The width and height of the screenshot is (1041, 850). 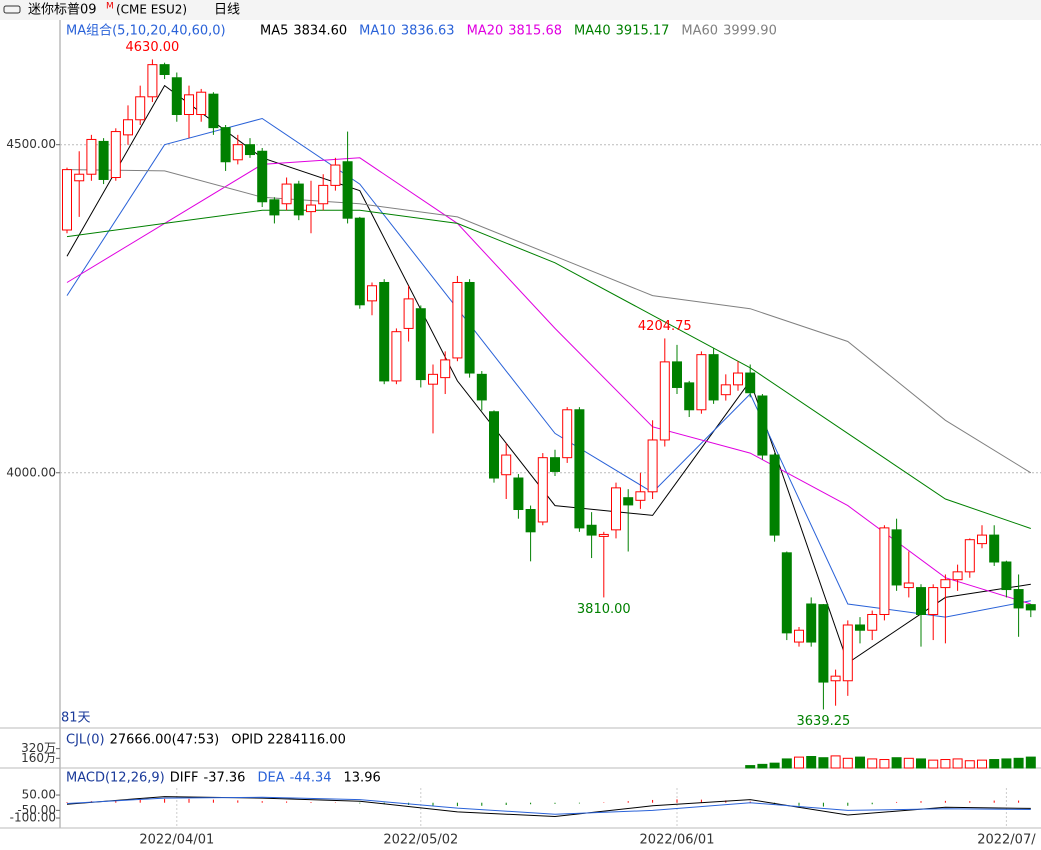 What do you see at coordinates (362, 778) in the screenshot?
I see `legend-value: 13.96` at bounding box center [362, 778].